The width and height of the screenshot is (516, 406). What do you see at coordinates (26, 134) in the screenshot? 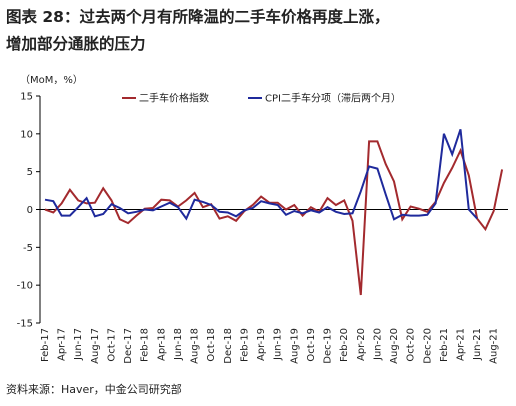
I see `y-tick-label: 10` at bounding box center [26, 134].